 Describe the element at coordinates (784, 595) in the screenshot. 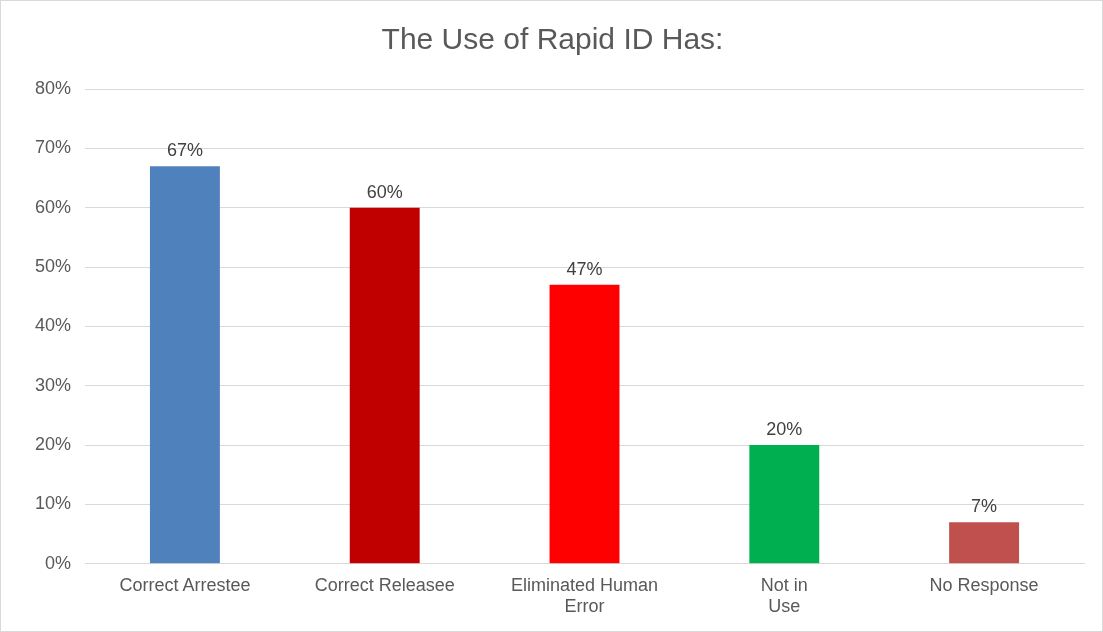

I see `x-tick-label: Not in Use` at that location.